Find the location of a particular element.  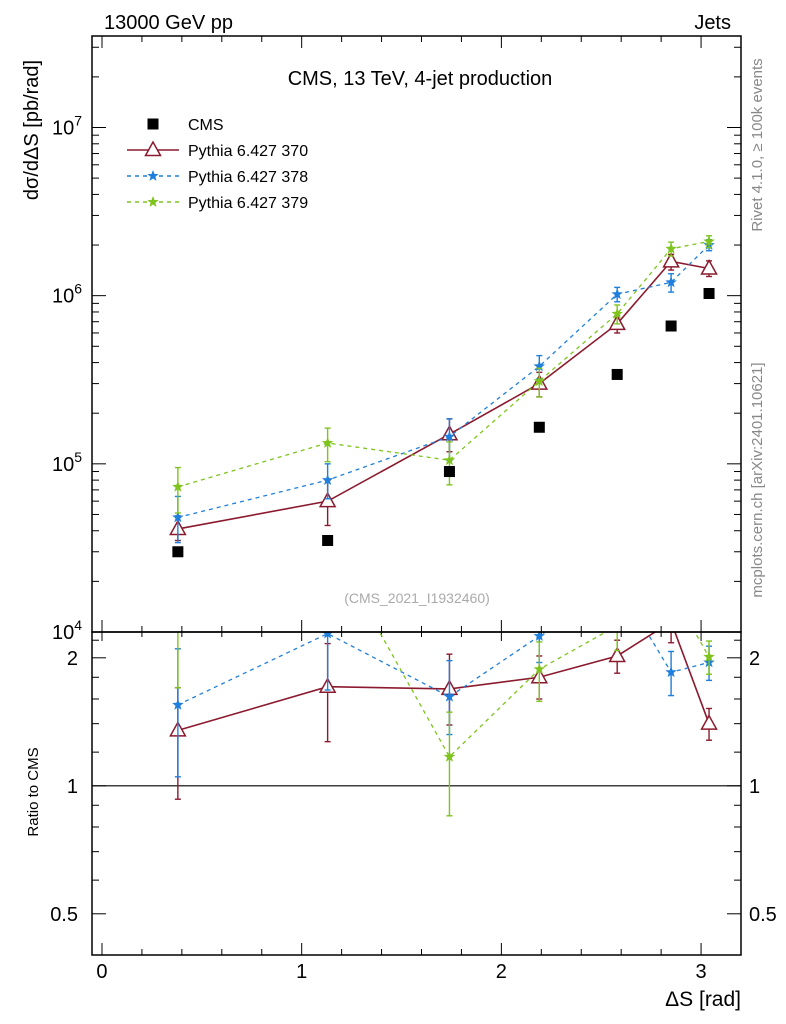

x-tick-label: 0 is located at coordinates (101, 972).